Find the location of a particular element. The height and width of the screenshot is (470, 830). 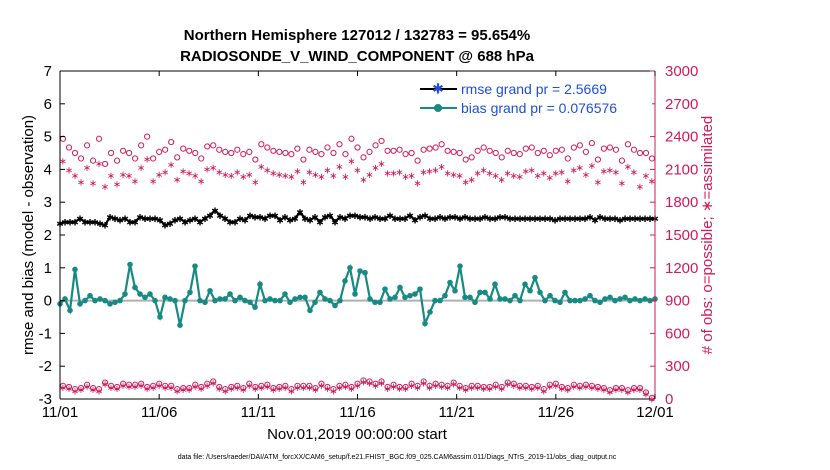

x-tick-label: 11/11 is located at coordinates (258, 412).